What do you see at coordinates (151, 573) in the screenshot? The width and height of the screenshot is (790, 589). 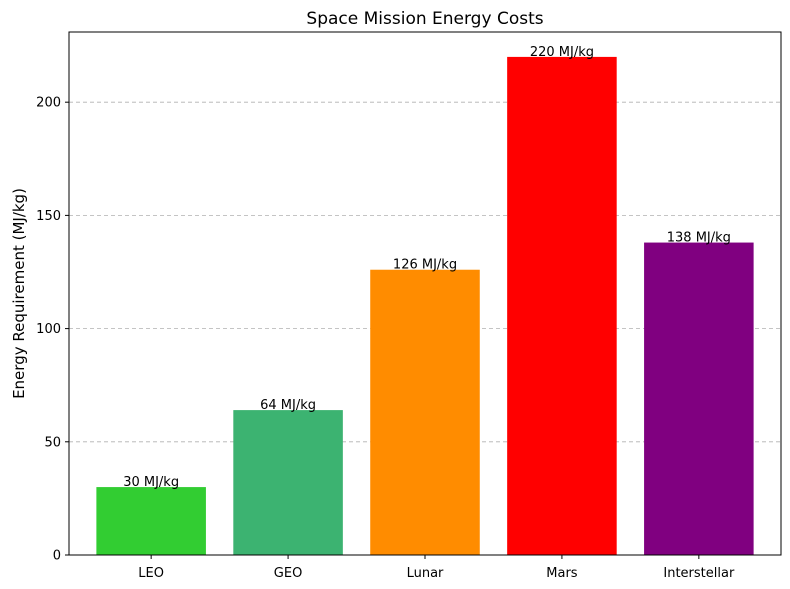 I see `x-tick-label: LEO` at bounding box center [151, 573].